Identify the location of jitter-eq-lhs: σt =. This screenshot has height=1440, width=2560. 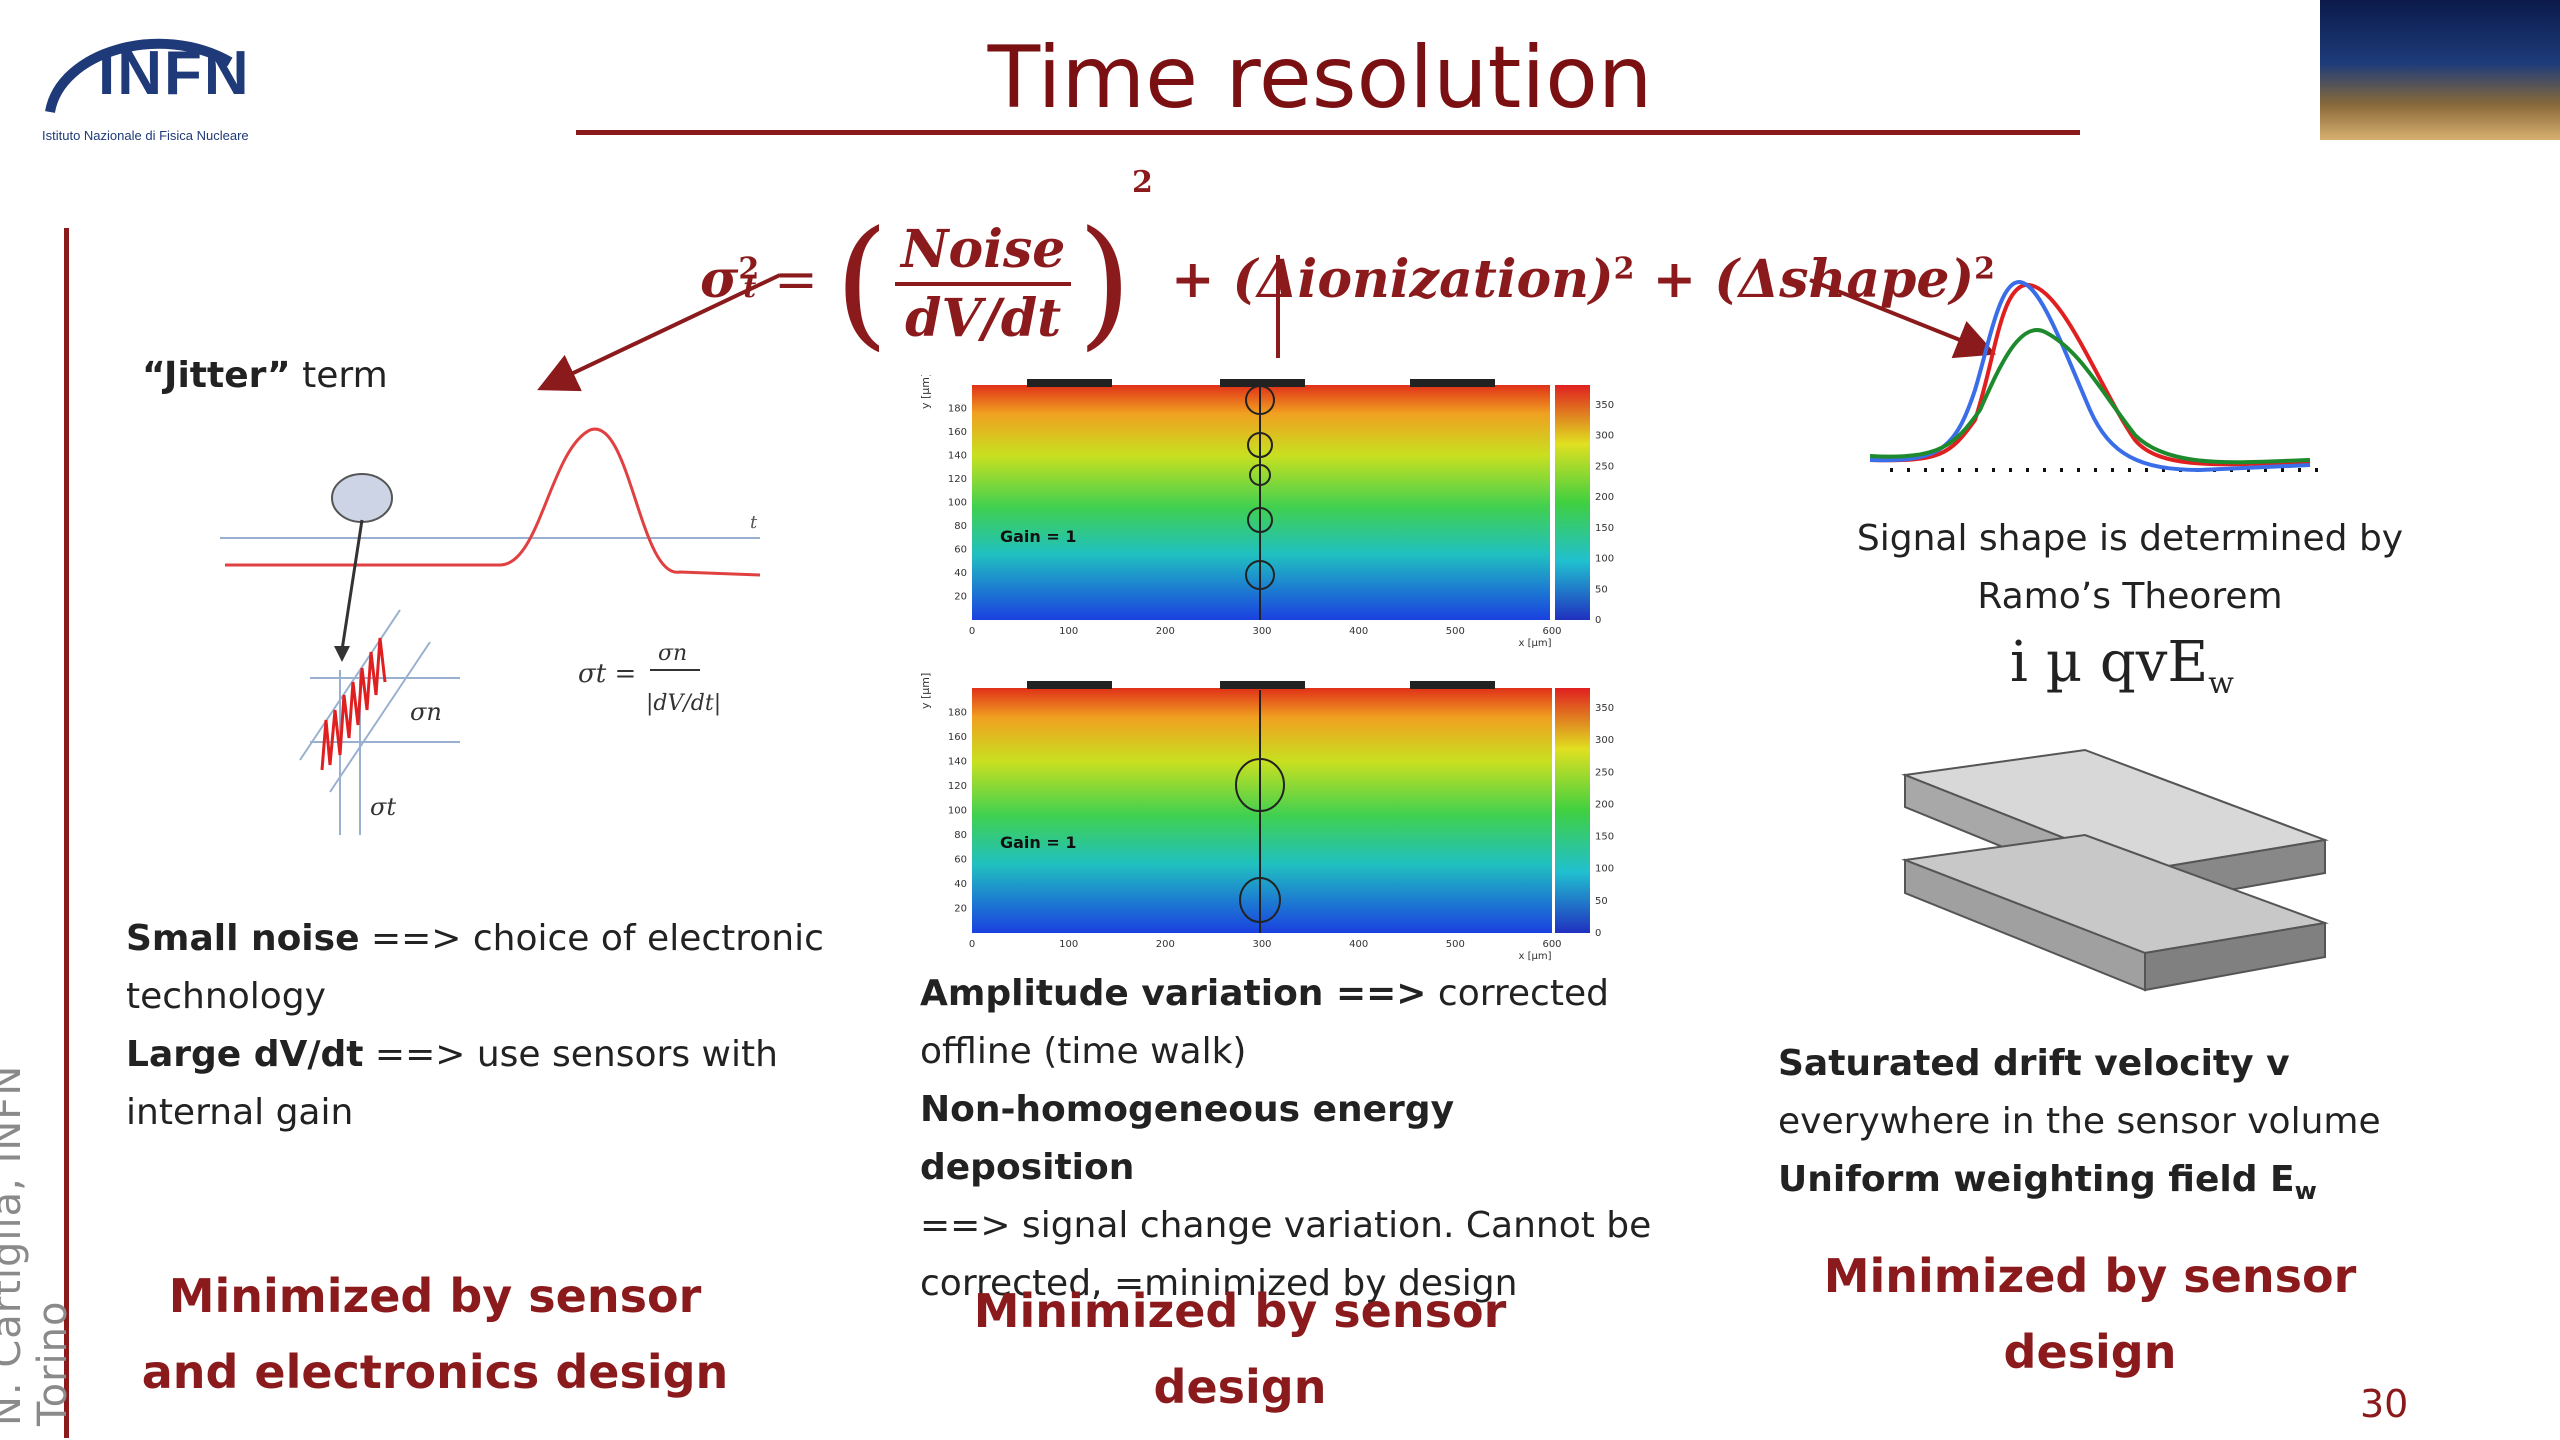
(607, 674).